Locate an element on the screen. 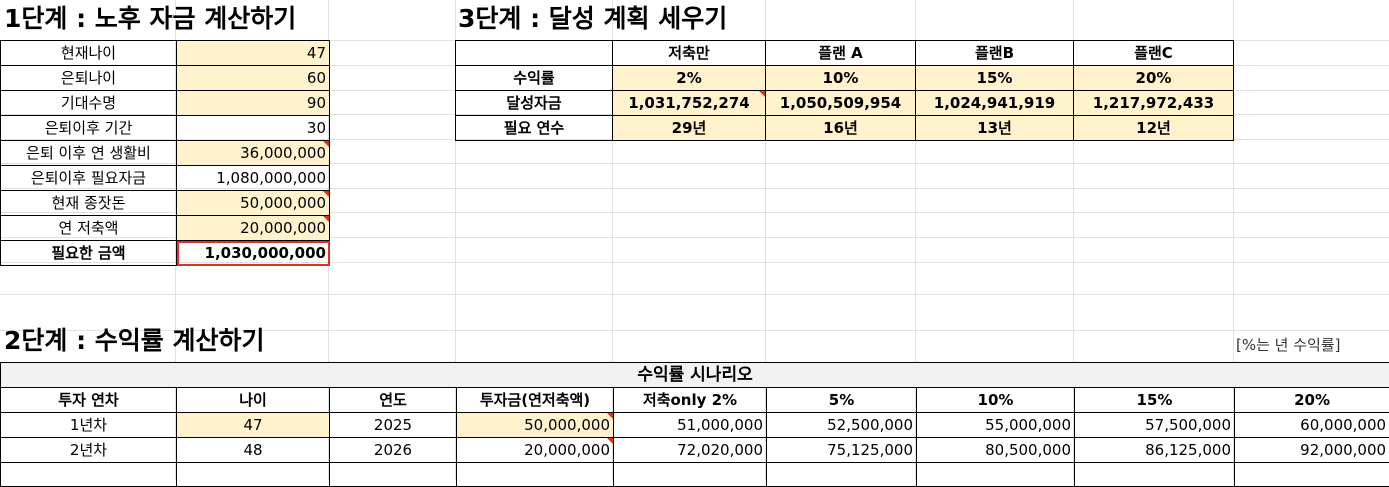  table-row: 수익률 시나리오 is located at coordinates (695, 375).